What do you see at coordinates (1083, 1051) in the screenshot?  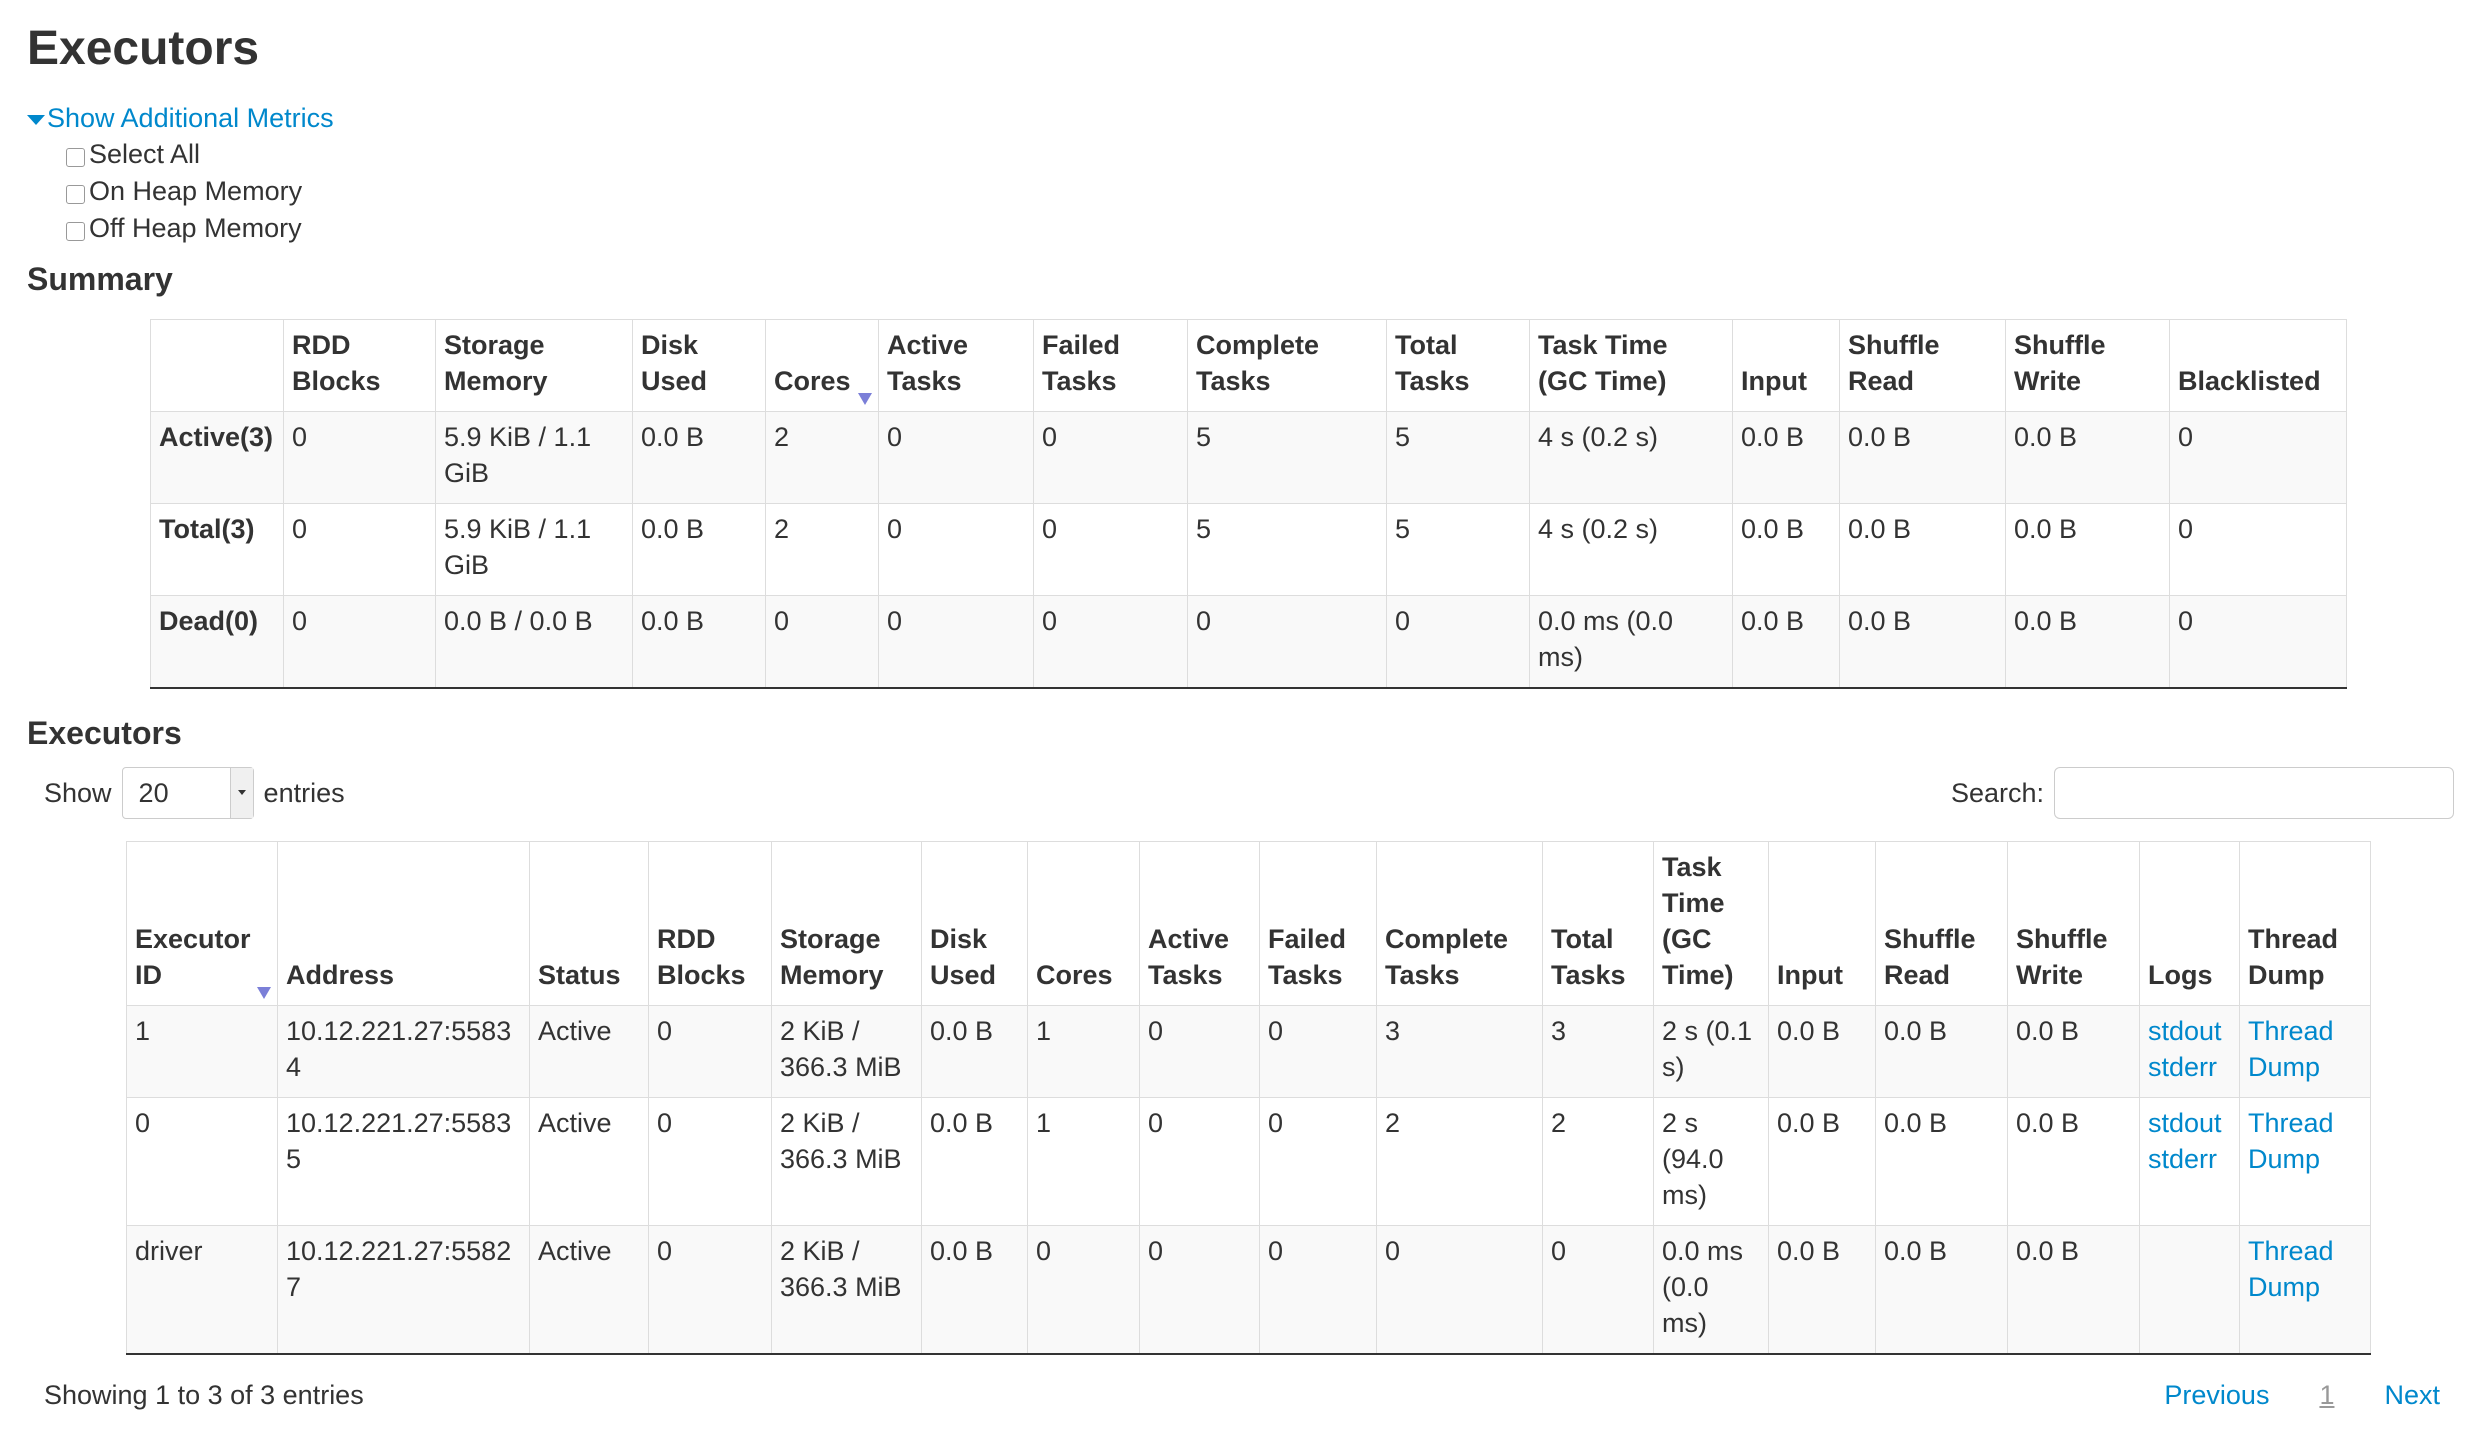 I see `executor-cell: 1` at bounding box center [1083, 1051].